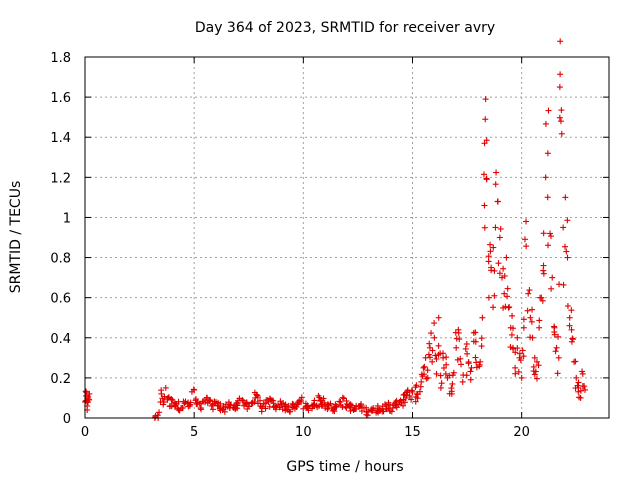 The height and width of the screenshot is (480, 640). I want to click on y-tick-label: 1.8, so click(60, 58).